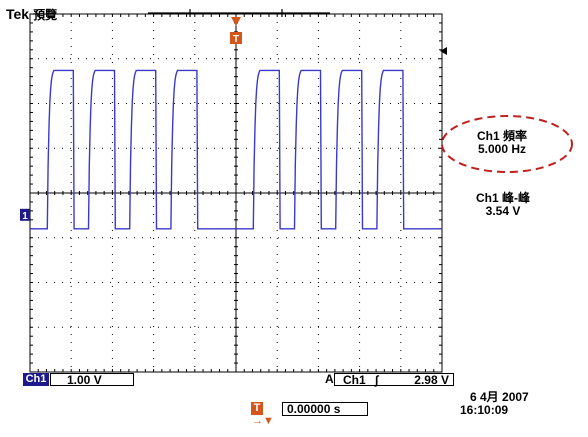 This screenshot has height=437, width=588. Describe the element at coordinates (17, 14) in the screenshot. I see `brand-name: Tek` at that location.